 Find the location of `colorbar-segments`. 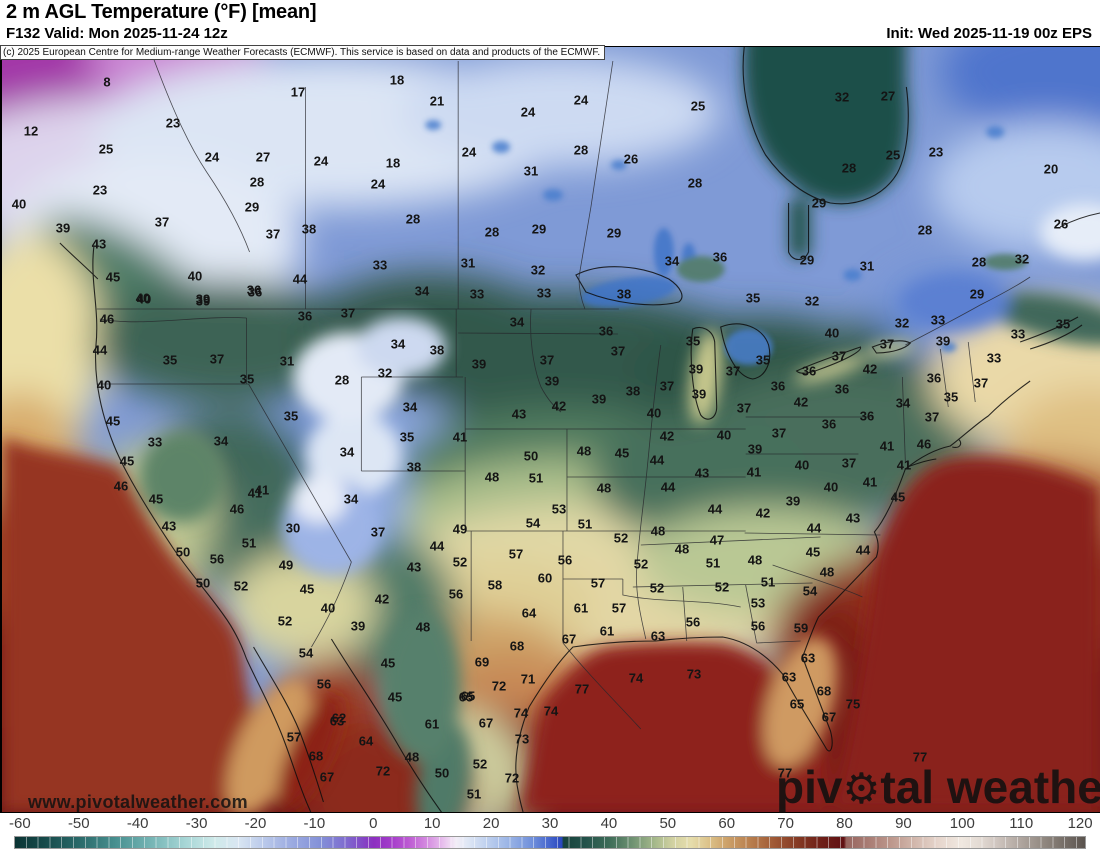

colorbar-segments is located at coordinates (550, 842).